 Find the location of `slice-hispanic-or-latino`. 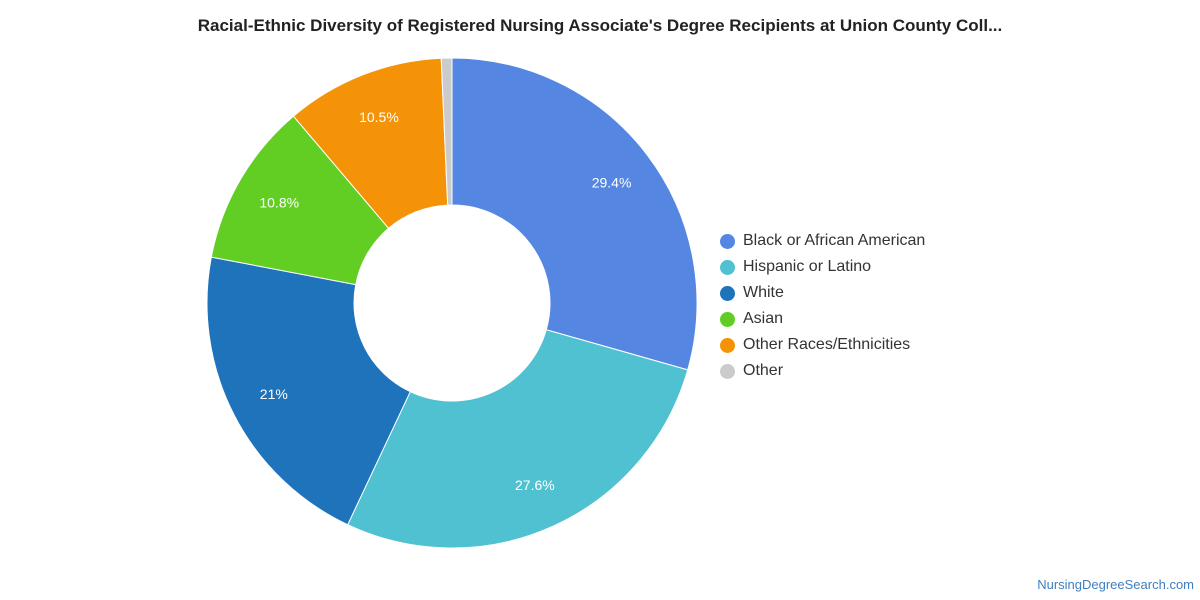

slice-hispanic-or-latino is located at coordinates (518, 439).